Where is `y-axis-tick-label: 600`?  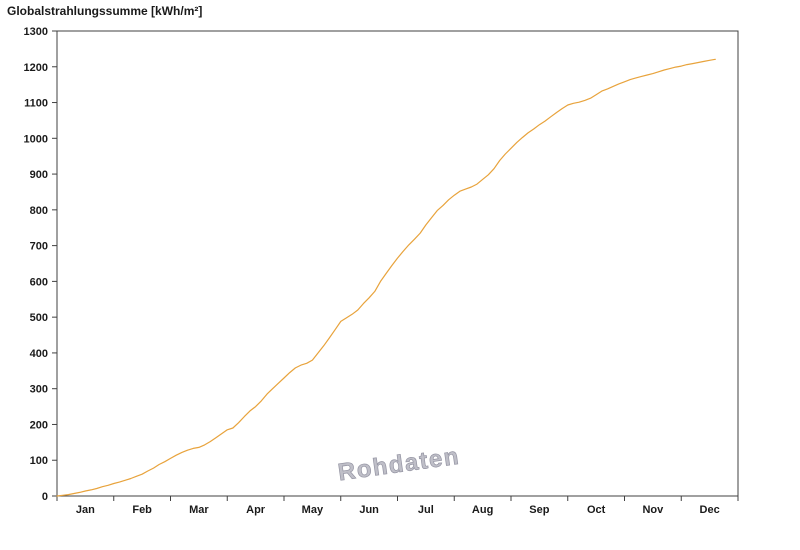 y-axis-tick-label: 600 is located at coordinates (39, 282).